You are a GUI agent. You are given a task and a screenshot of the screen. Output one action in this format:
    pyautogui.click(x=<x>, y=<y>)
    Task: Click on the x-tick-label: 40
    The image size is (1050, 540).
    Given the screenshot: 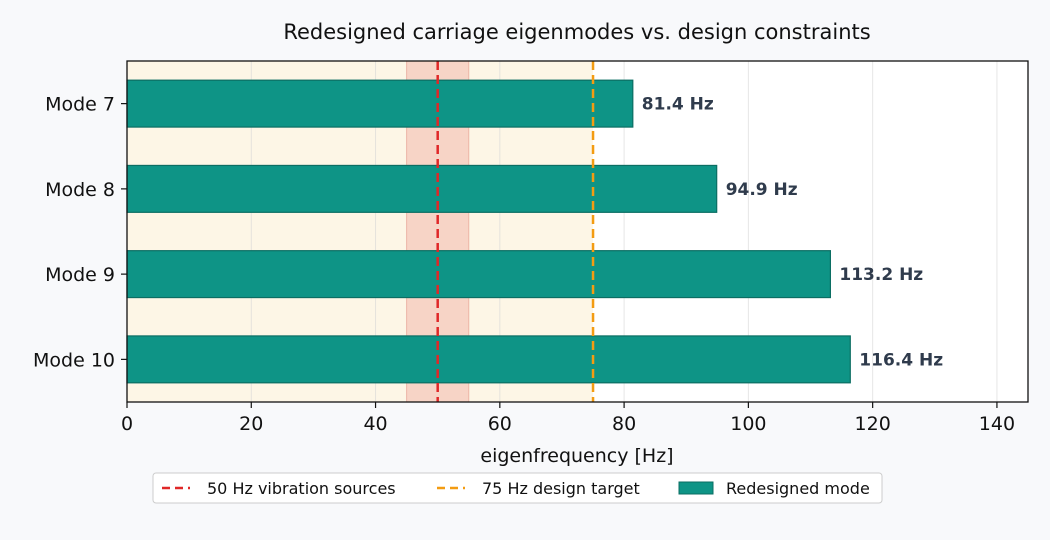 What is the action you would take?
    pyautogui.click(x=375, y=424)
    